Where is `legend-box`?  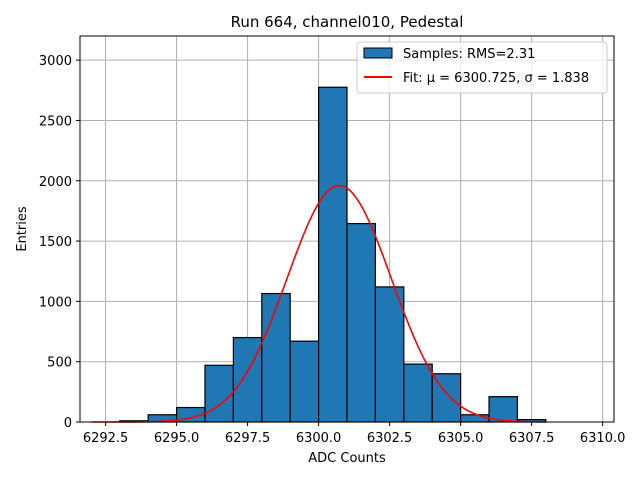 legend-box is located at coordinates (482, 67).